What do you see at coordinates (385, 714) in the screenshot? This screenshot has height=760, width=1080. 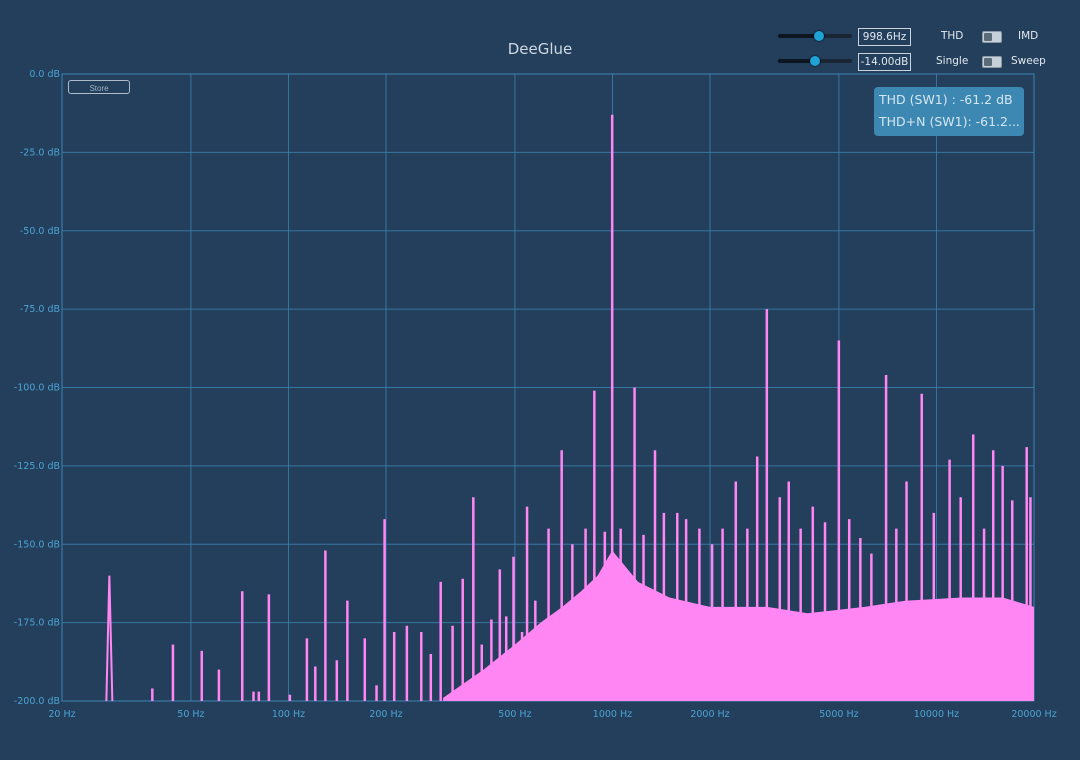 I see `x-tick-label: 200 Hz` at bounding box center [385, 714].